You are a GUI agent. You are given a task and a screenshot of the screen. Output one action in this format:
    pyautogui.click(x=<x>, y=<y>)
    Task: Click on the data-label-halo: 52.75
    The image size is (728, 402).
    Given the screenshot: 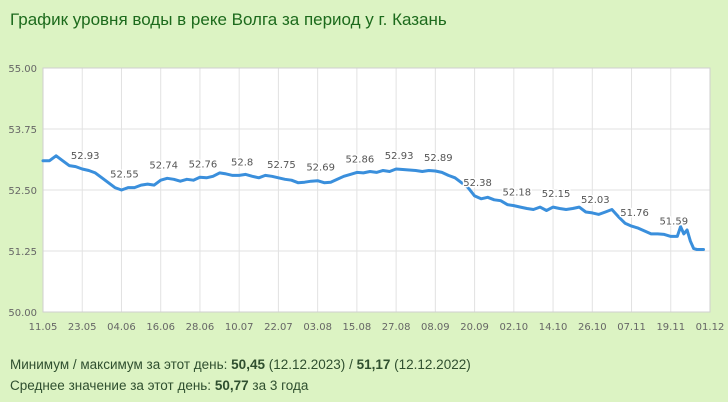 What is the action you would take?
    pyautogui.click(x=281, y=165)
    